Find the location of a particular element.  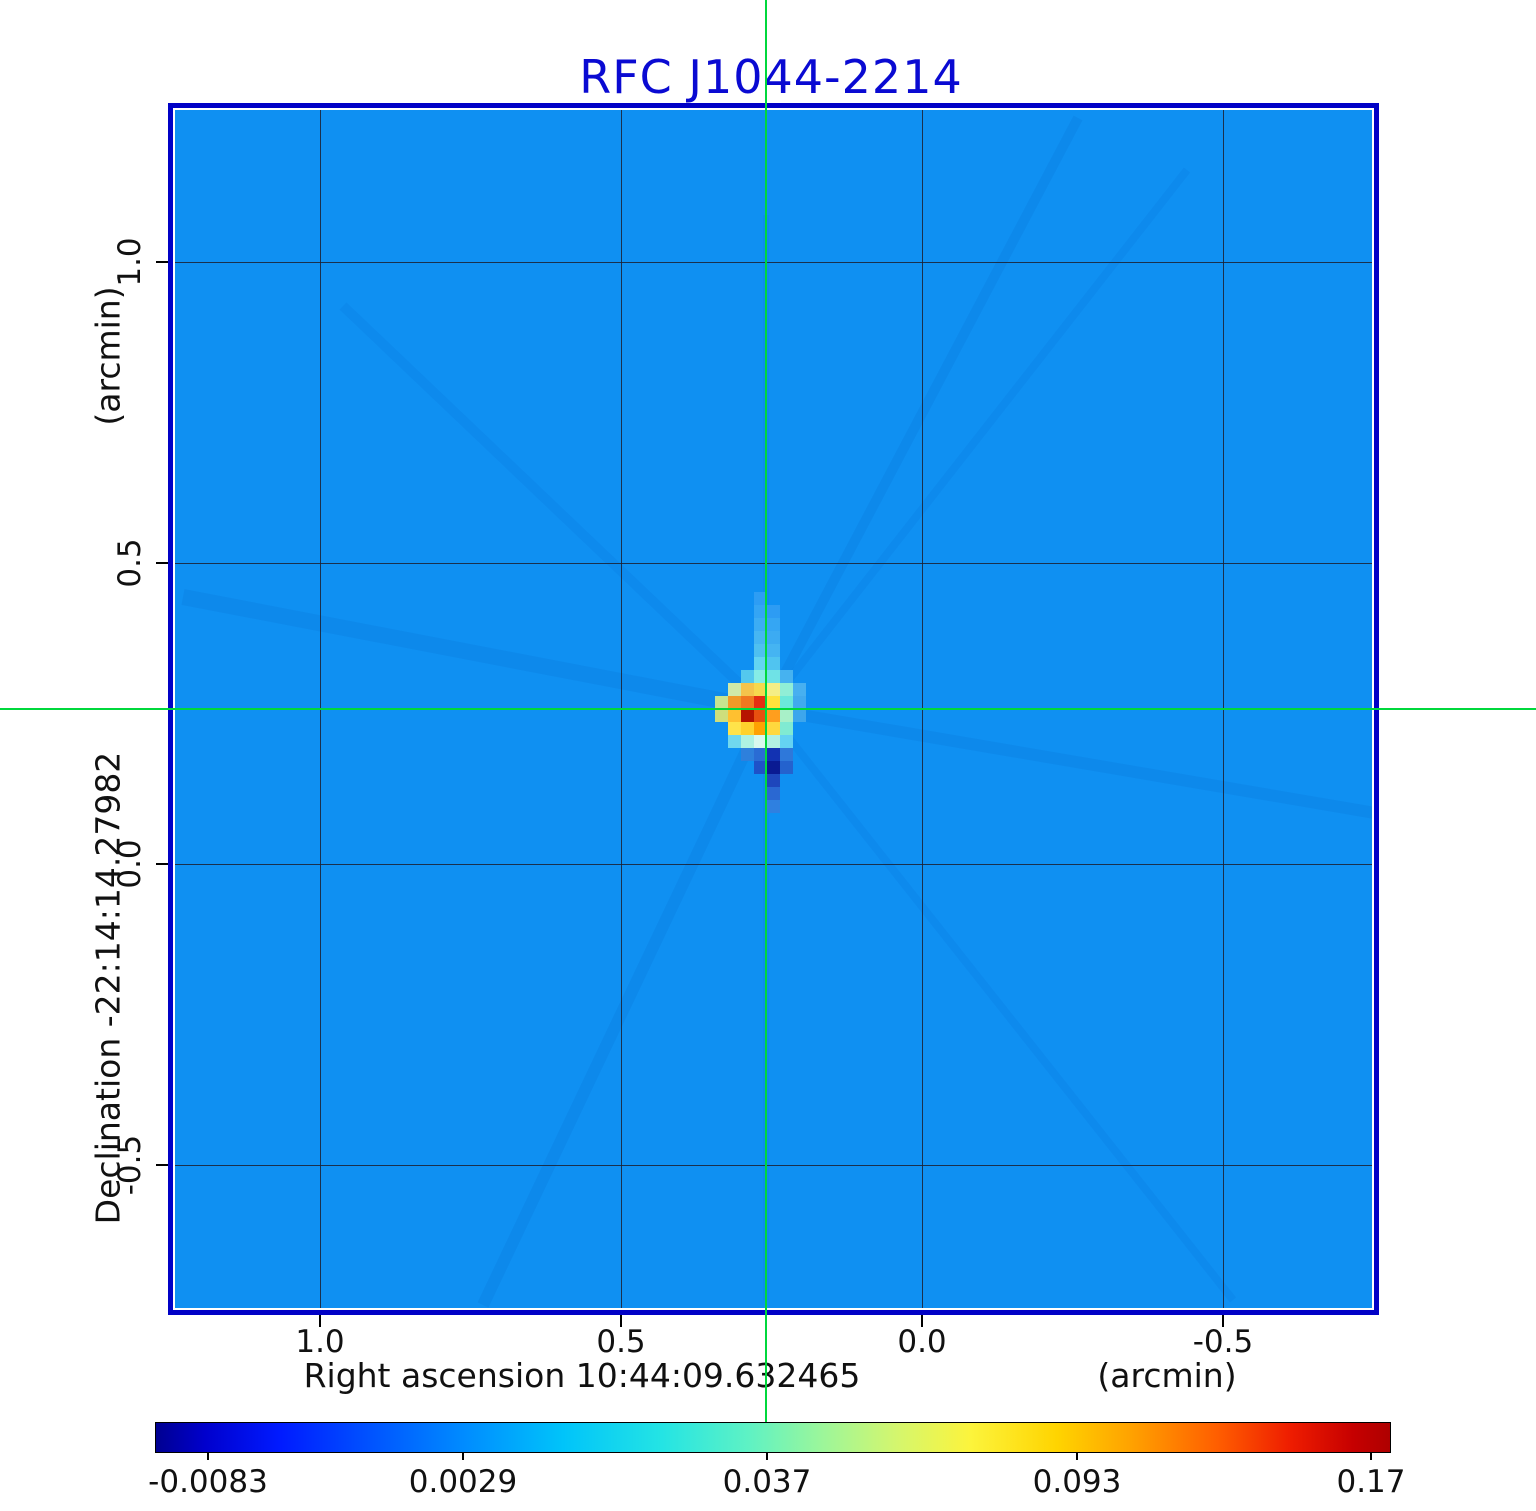

crosshair-horizontal-line is located at coordinates (768, 709).